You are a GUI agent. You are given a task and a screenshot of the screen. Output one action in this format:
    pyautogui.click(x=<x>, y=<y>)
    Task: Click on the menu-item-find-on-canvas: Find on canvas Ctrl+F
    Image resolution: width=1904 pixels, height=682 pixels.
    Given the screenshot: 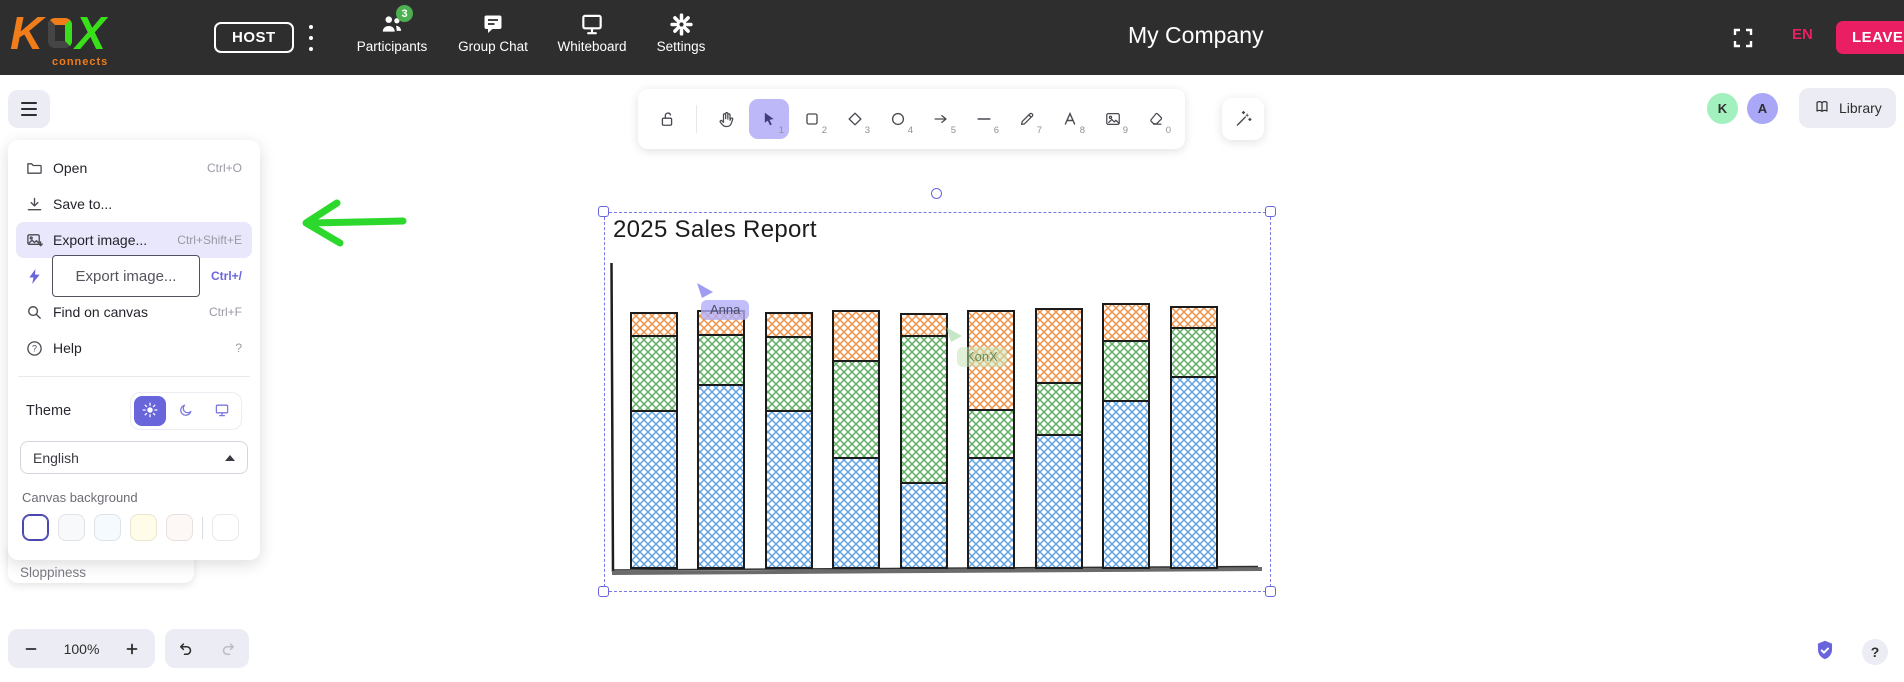 What is the action you would take?
    pyautogui.click(x=134, y=312)
    